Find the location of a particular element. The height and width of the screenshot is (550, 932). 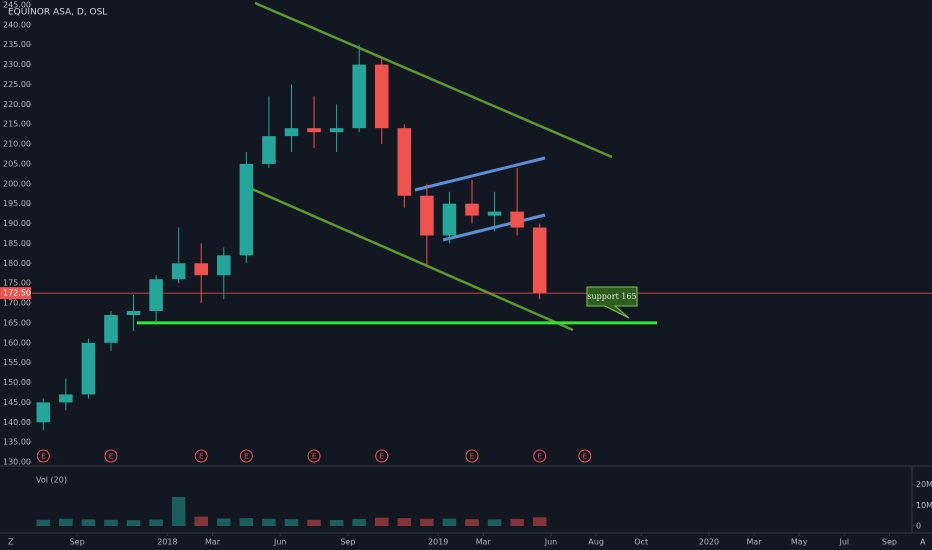

y-tick-label: 190.00 is located at coordinates (17, 223).